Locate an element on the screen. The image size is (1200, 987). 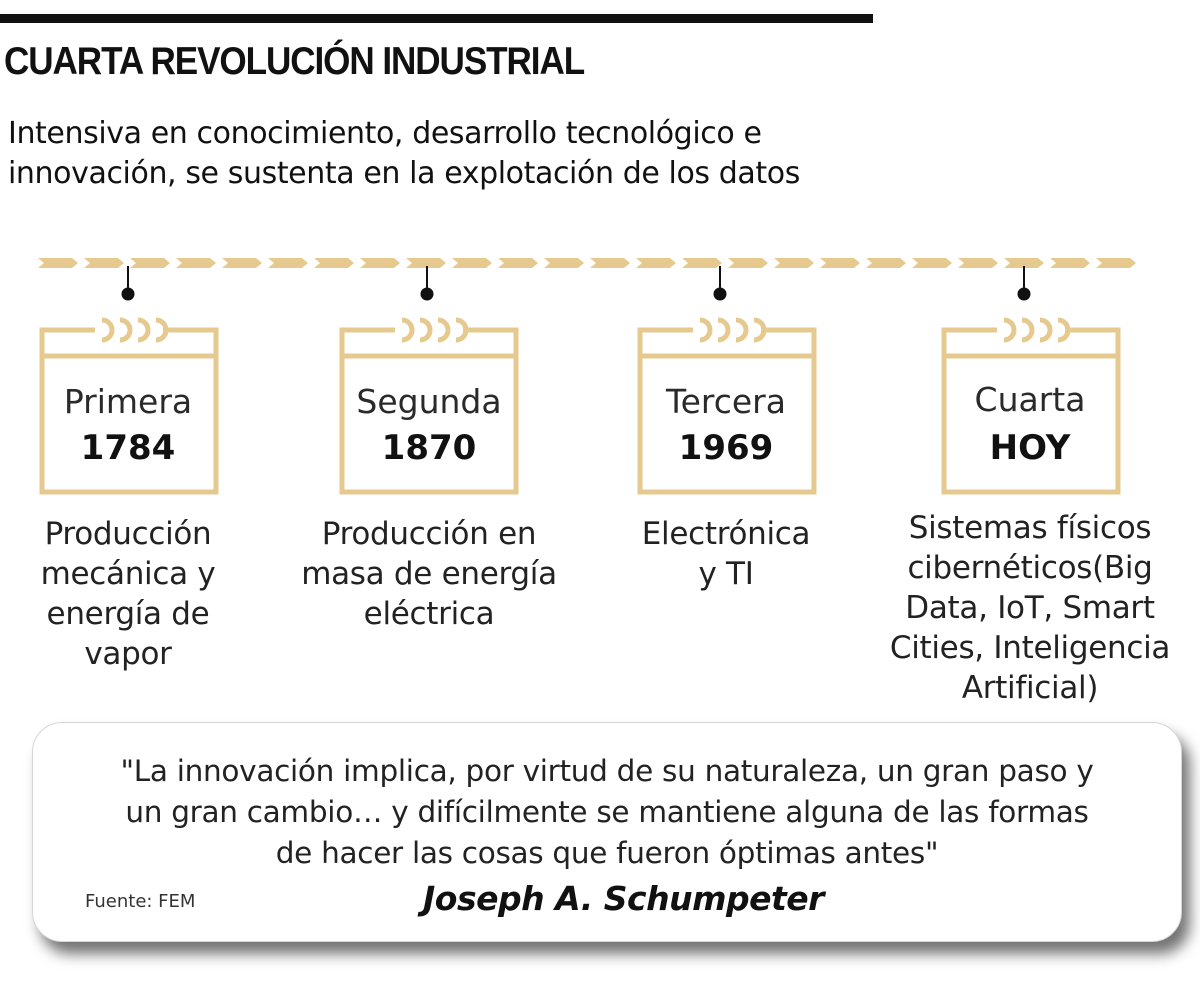
stage-4-year: HOY is located at coordinates (1030, 448).